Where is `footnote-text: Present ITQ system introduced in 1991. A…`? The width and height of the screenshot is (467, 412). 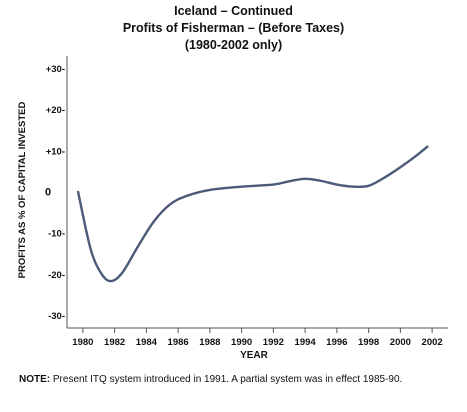 footnote-text: Present ITQ system introduced in 1991. A… is located at coordinates (226, 379).